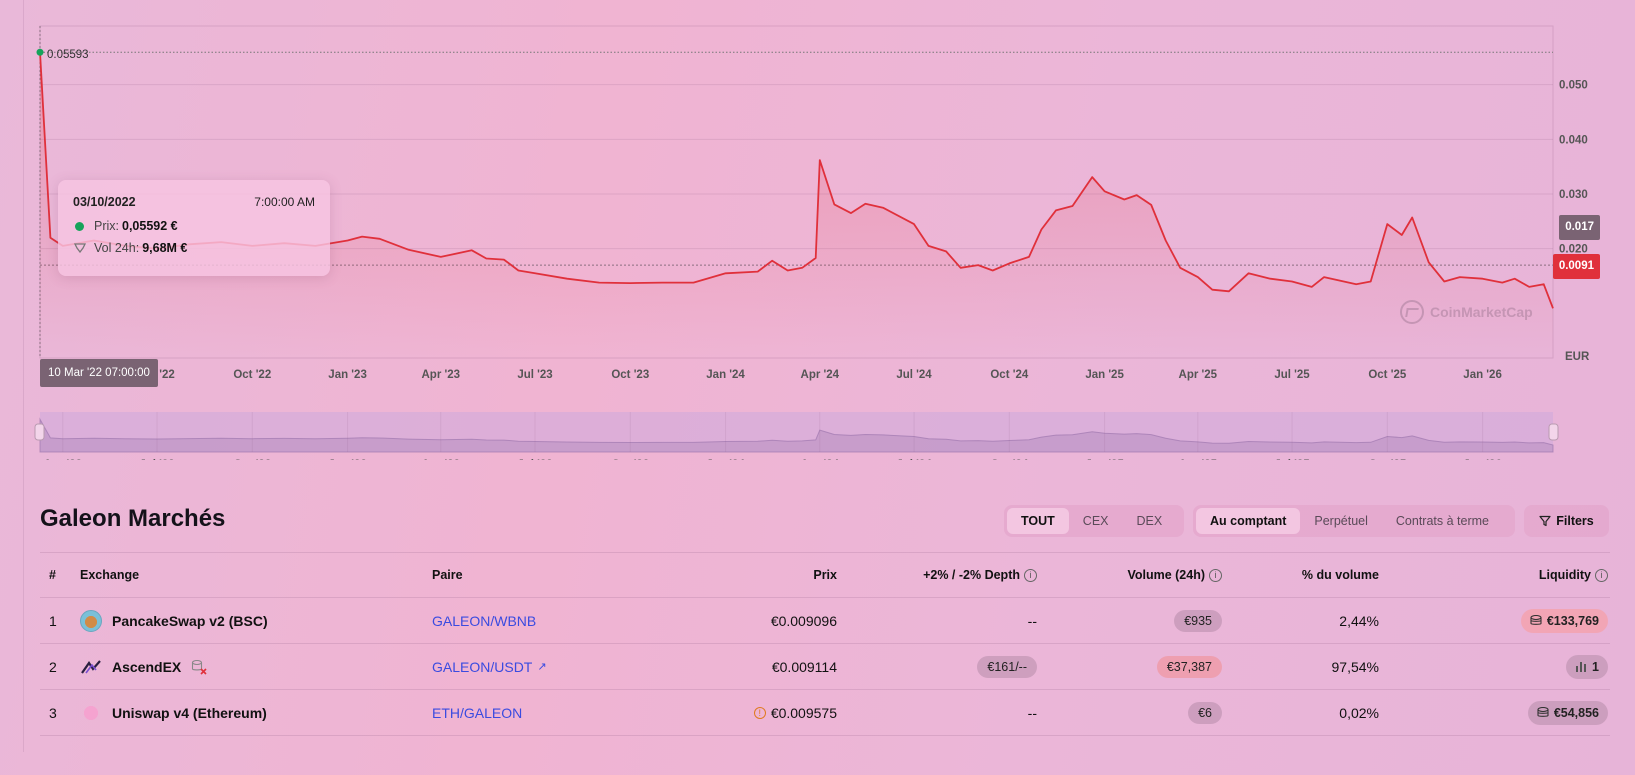  What do you see at coordinates (795, 712) in the screenshot?
I see `price-cell: ! €0.009575` at bounding box center [795, 712].